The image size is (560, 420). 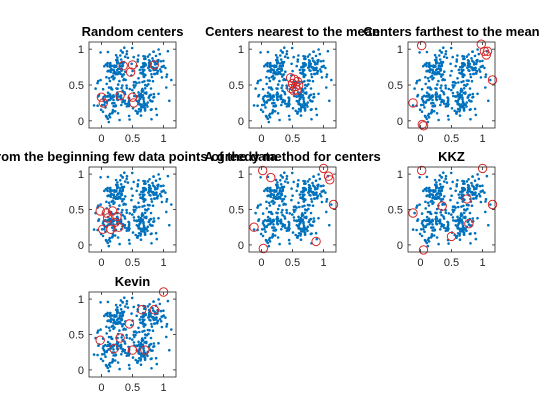 What do you see at coordinates (81, 50) in the screenshot?
I see `y-tick-label: 1` at bounding box center [81, 50].